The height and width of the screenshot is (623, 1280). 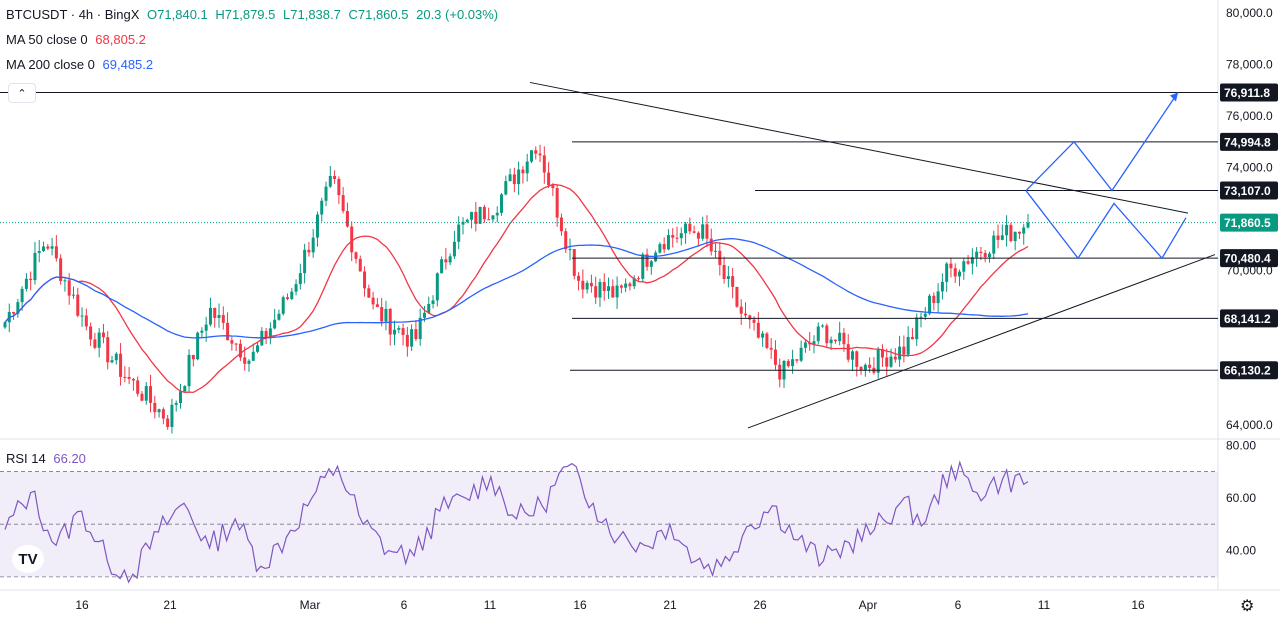 I want to click on level-tag-label: 70,480.4, so click(x=1247, y=259).